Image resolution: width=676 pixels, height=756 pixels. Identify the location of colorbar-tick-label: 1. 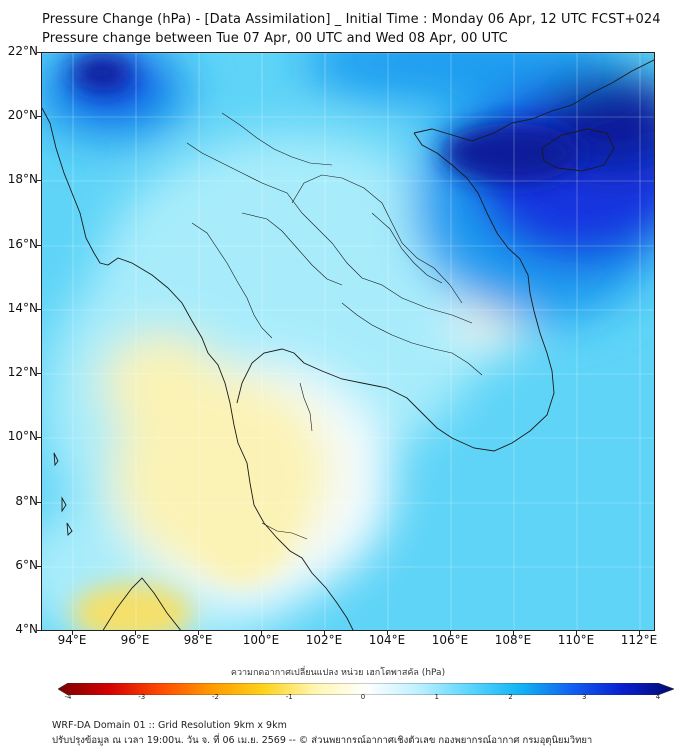
(436, 697).